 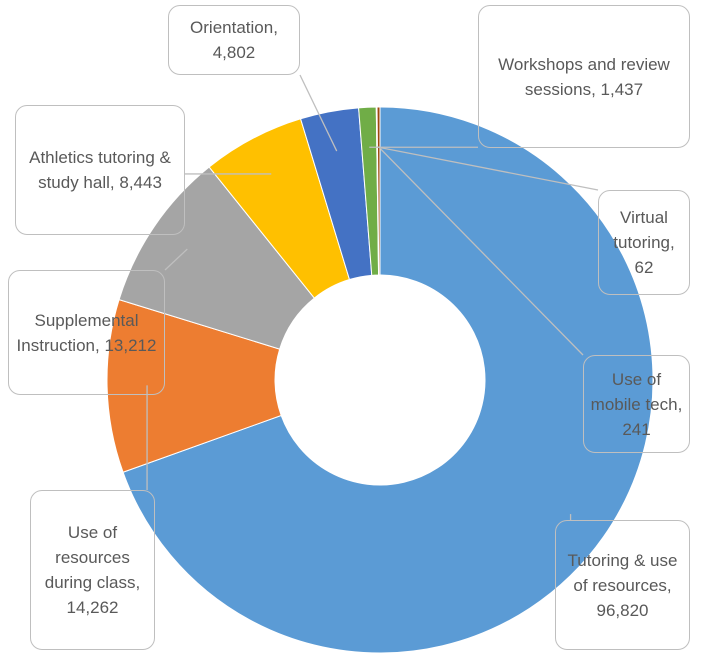 I want to click on data-label: Tutoring & use of resources, 96,820, so click(x=622, y=585).